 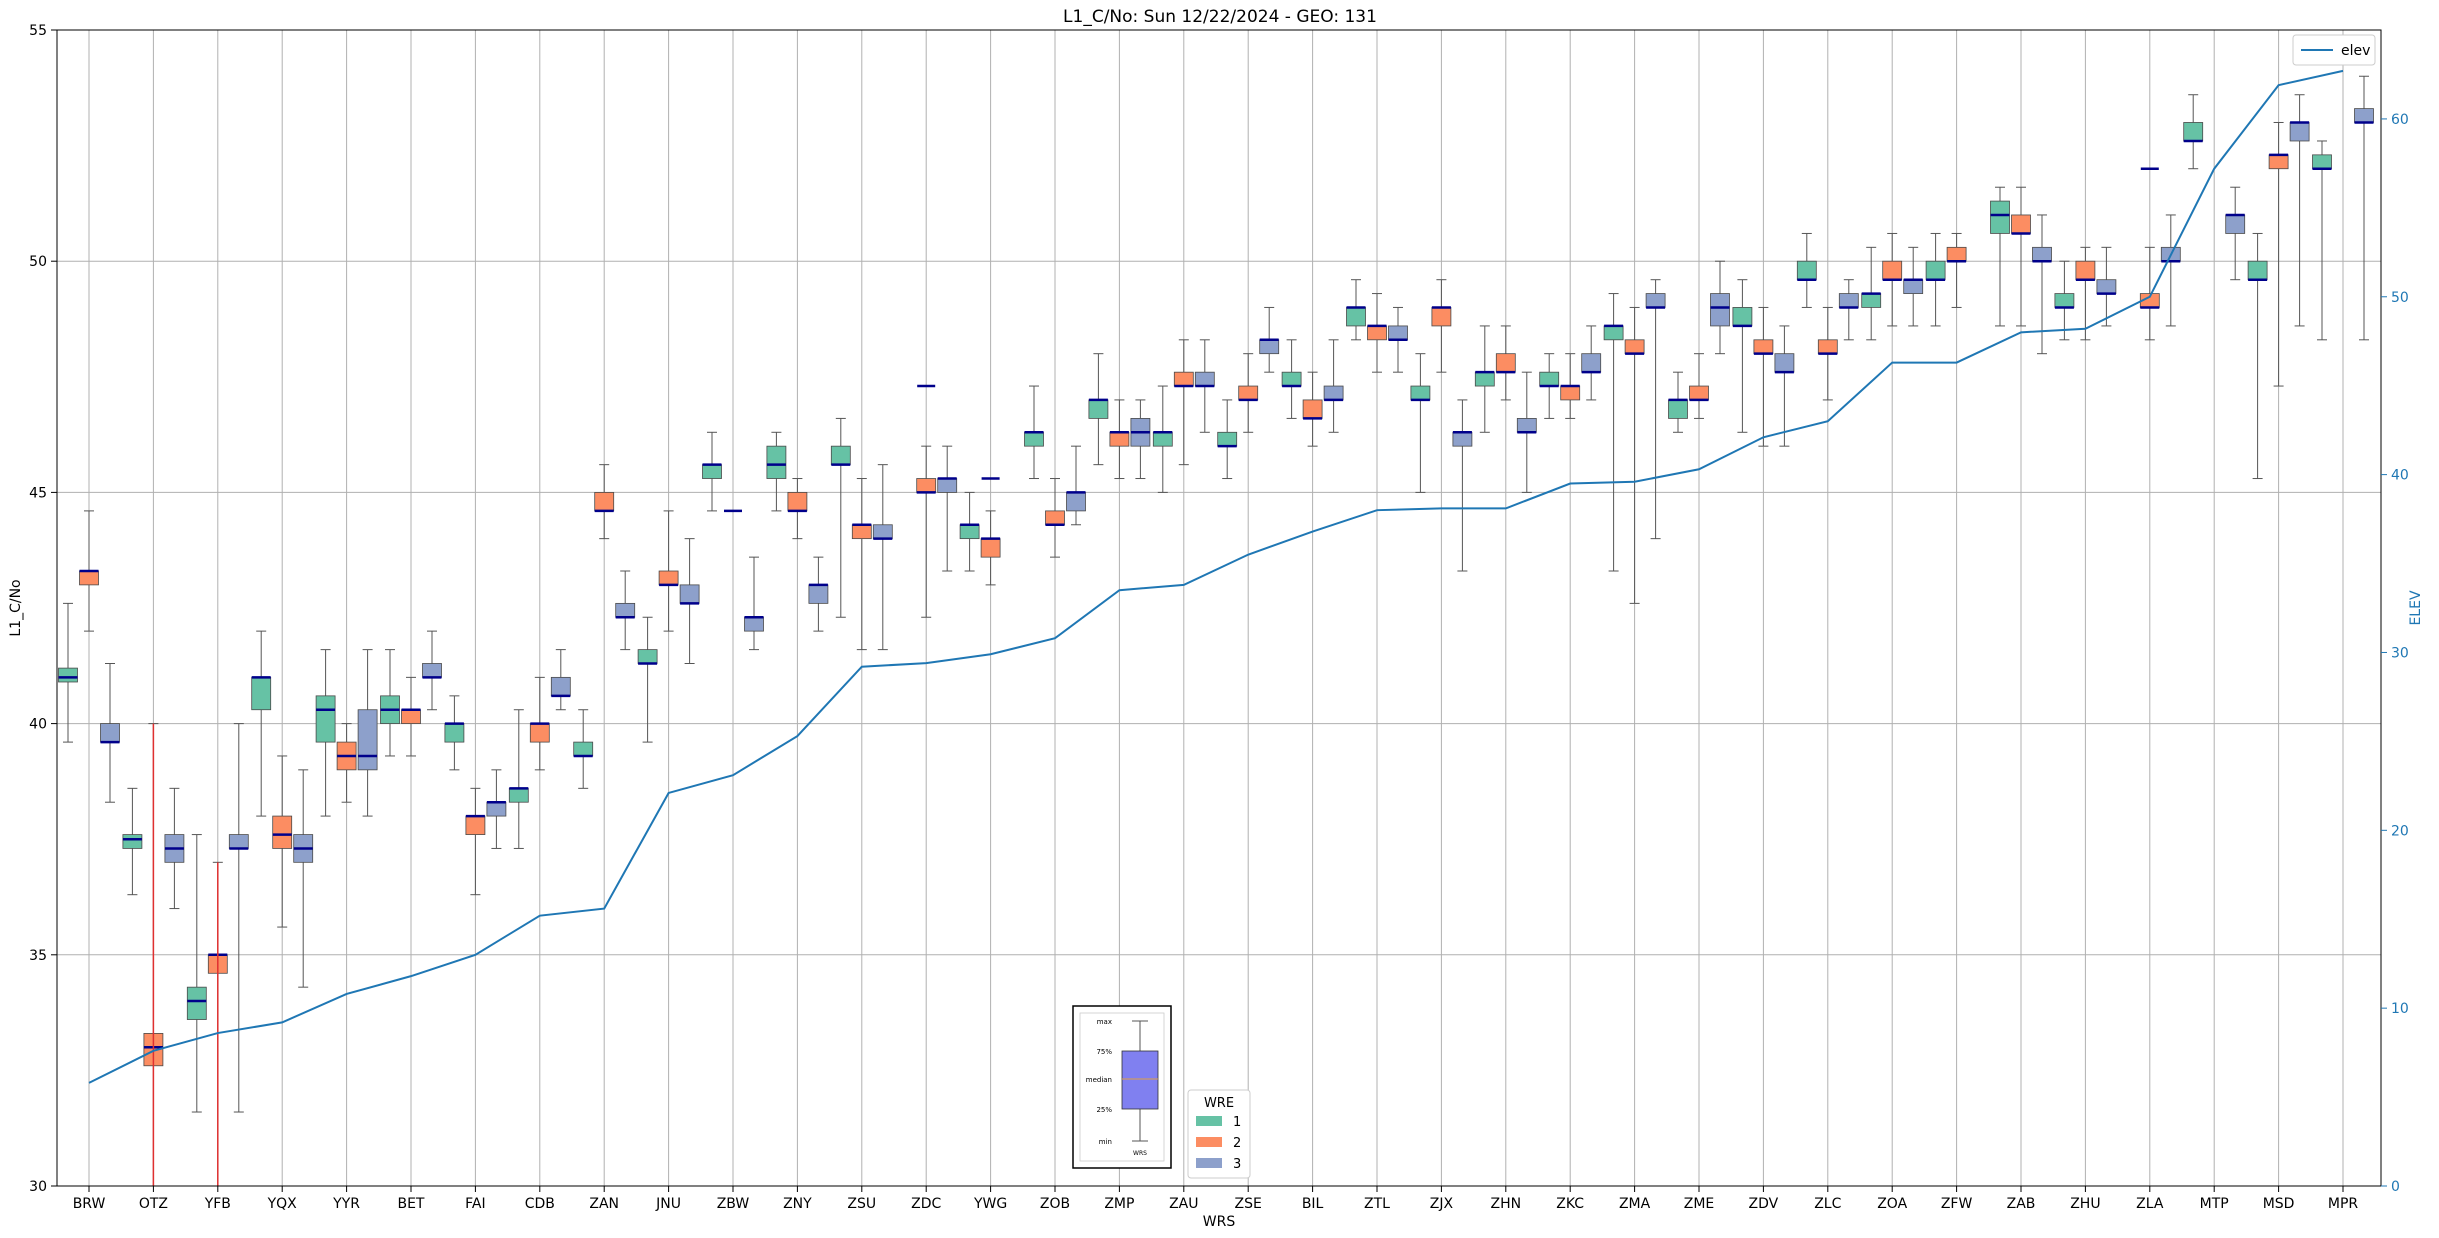 I want to click on wre-legend-label-2: 2, so click(x=1237, y=1143).